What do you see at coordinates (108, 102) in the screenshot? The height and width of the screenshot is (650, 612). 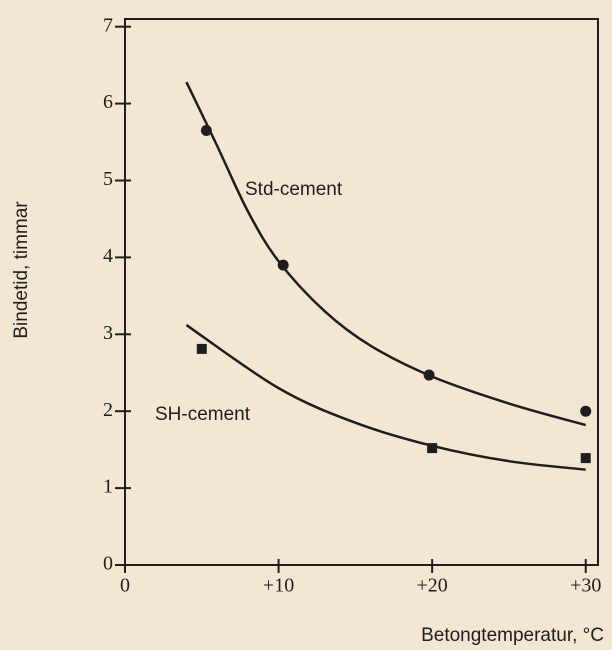 I see `y-tick-label: 6` at bounding box center [108, 102].